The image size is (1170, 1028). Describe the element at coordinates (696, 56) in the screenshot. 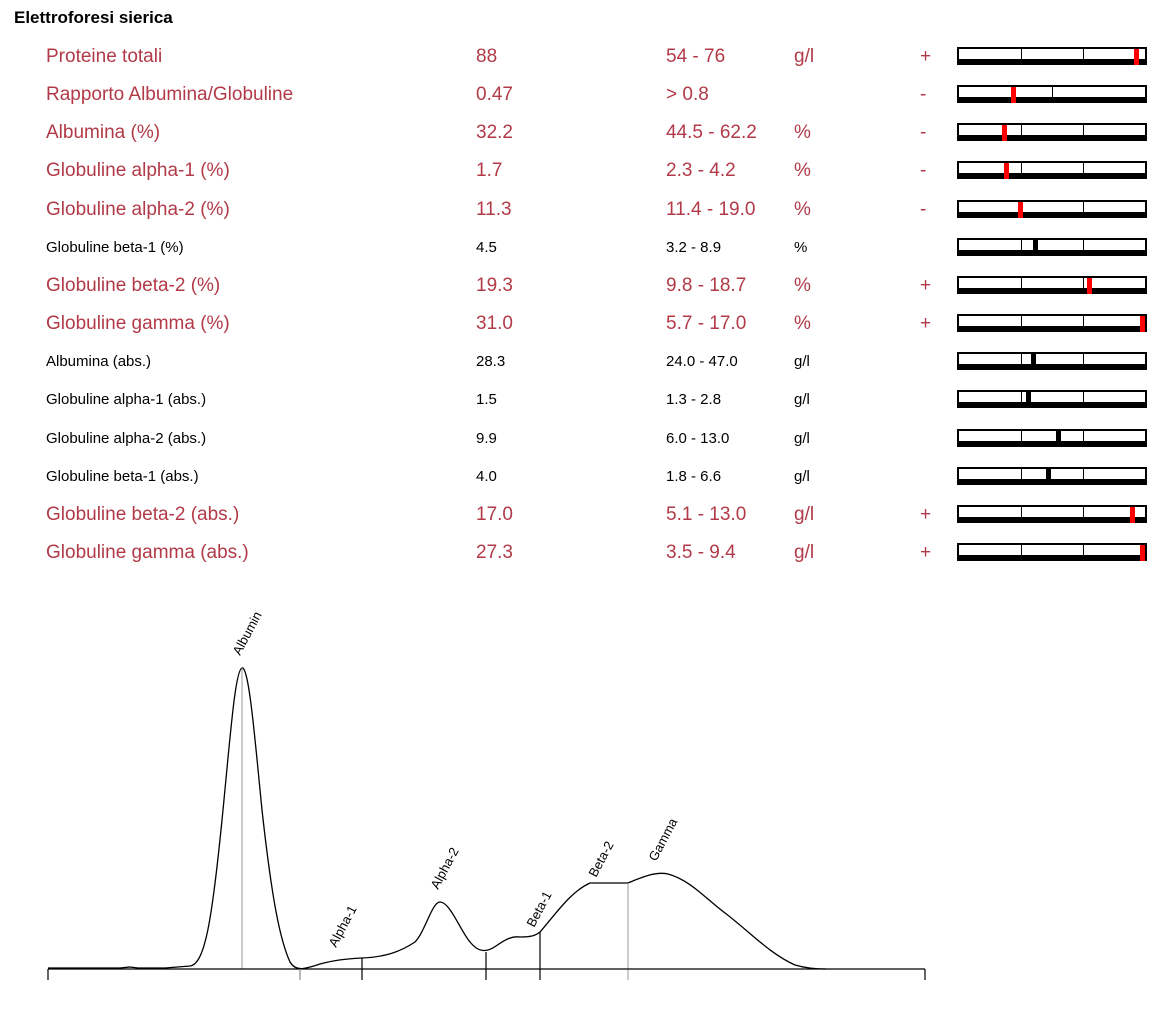

I see `reference-range: 54 - 76` at that location.